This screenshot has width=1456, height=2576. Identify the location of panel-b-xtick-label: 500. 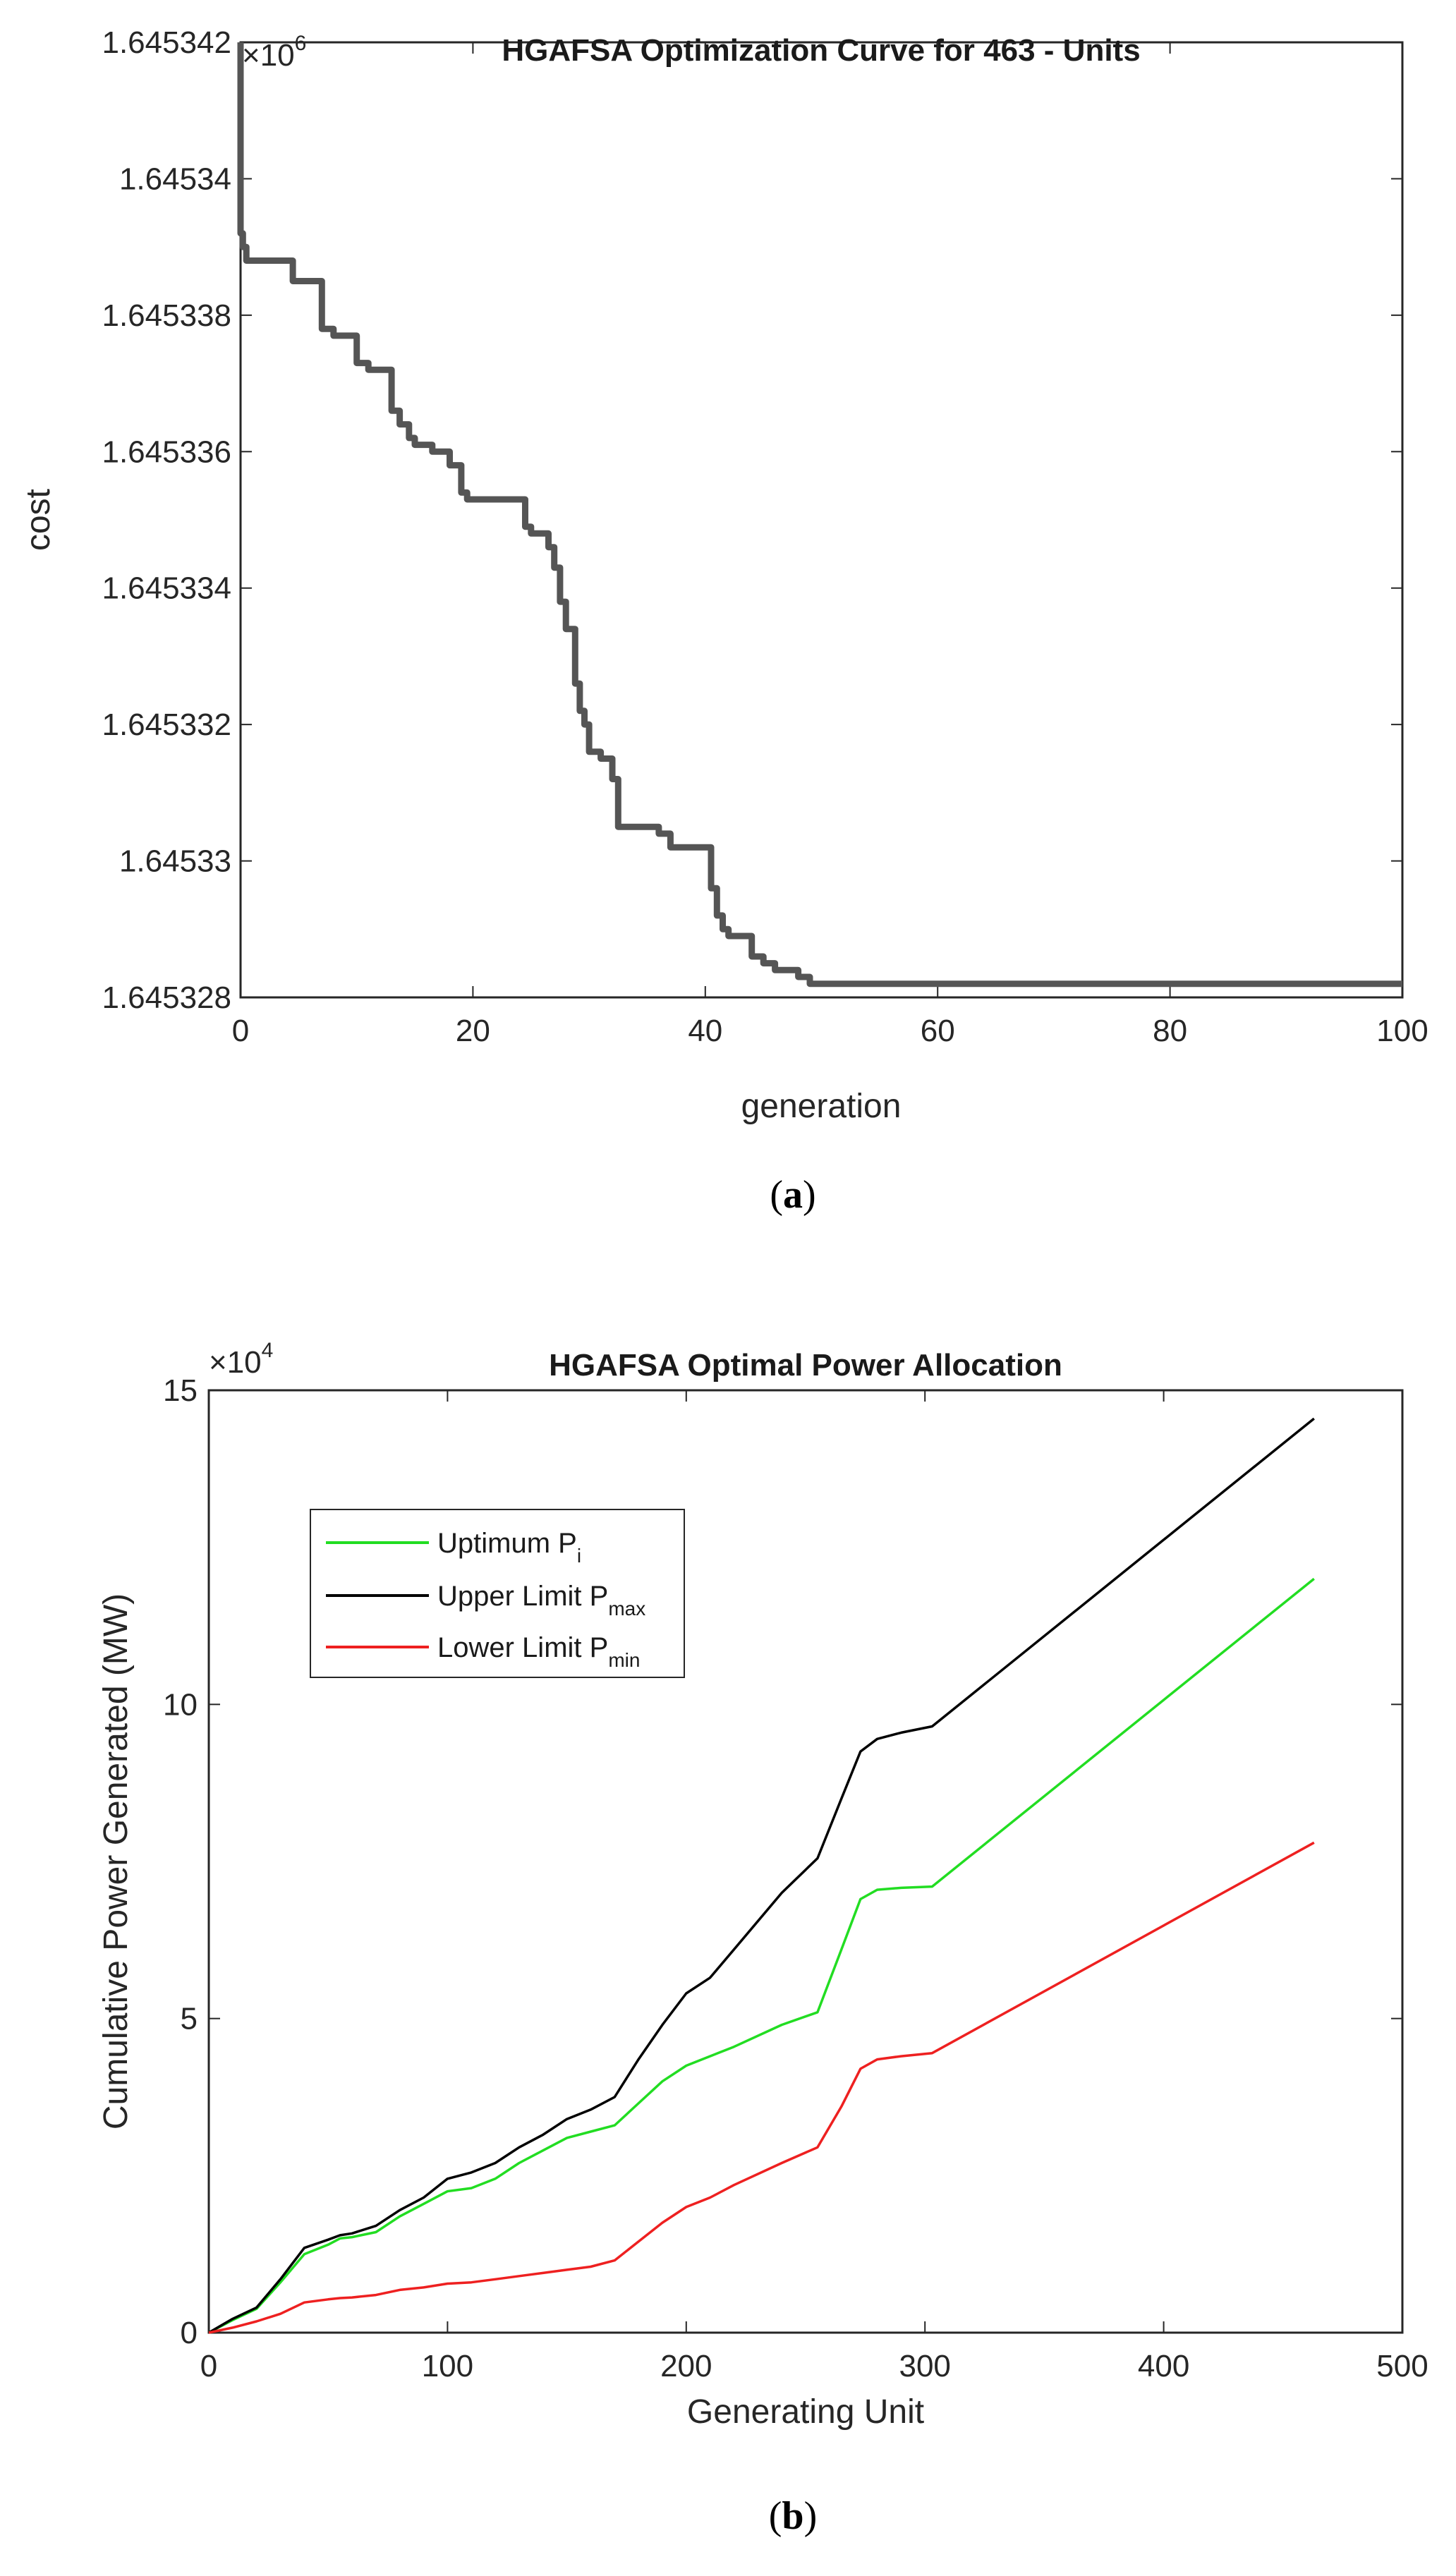
(1402, 2366).